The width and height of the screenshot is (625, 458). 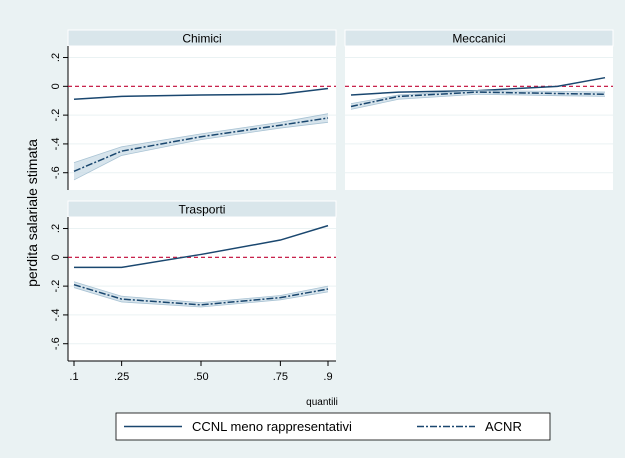 What do you see at coordinates (280, 377) in the screenshot?
I see `x-tick-label: .75` at bounding box center [280, 377].